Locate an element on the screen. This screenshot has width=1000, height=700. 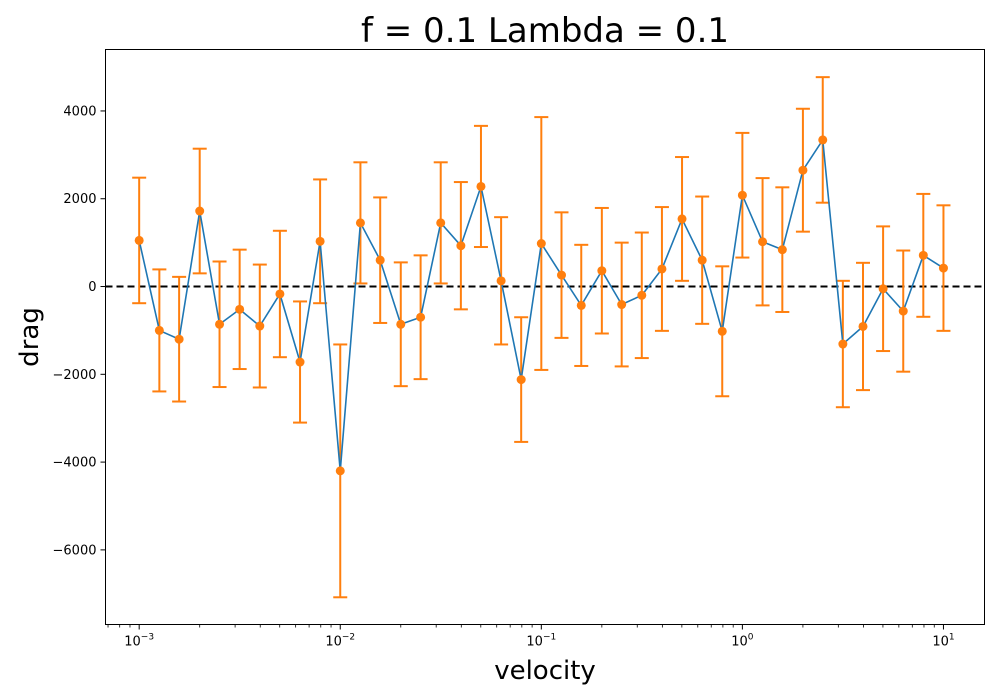
y-tick-label: −4000 is located at coordinates (75, 463).